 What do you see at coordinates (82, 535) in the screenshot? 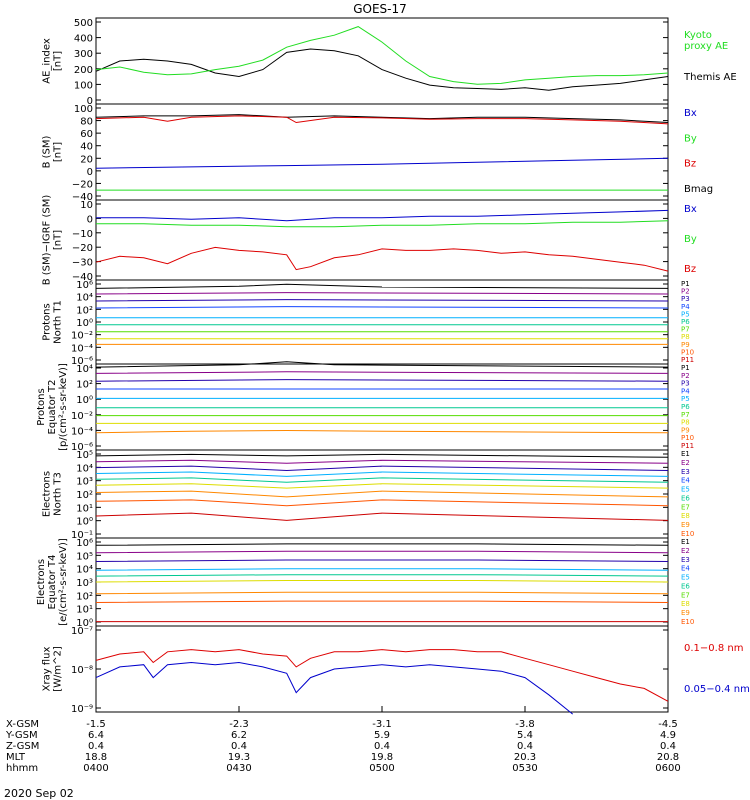
I see `y-tick-label: 10⁻¹` at bounding box center [82, 535].